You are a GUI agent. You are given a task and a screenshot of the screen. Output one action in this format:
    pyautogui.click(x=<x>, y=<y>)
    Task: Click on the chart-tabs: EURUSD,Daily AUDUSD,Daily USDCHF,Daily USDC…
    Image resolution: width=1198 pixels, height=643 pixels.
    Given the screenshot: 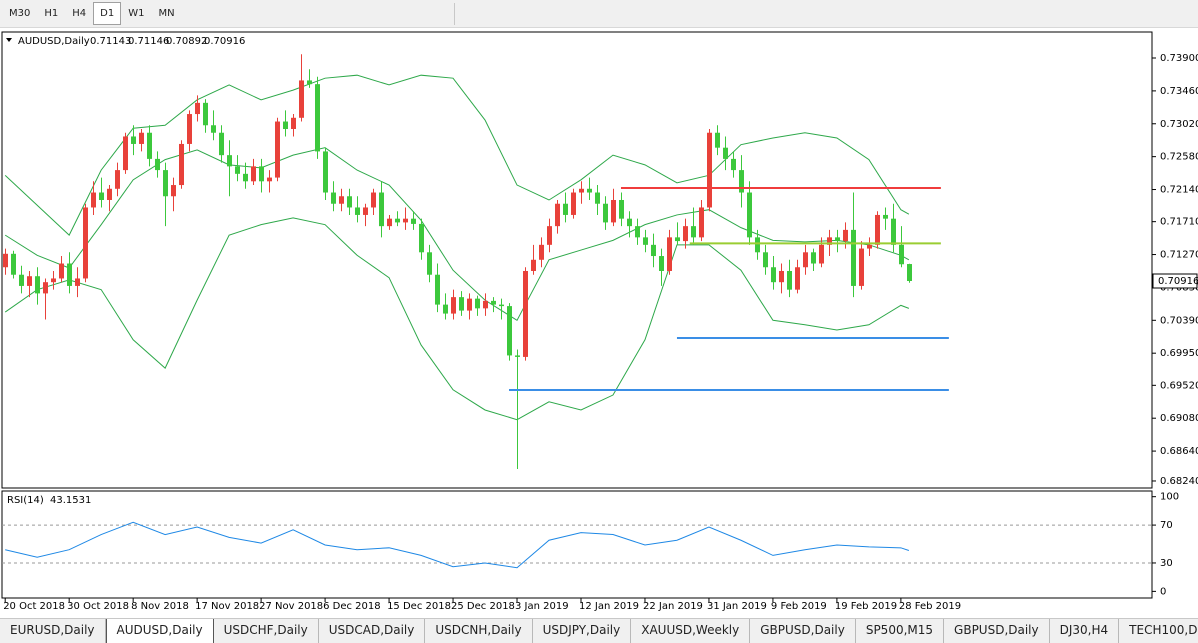 What is the action you would take?
    pyautogui.click(x=599, y=630)
    